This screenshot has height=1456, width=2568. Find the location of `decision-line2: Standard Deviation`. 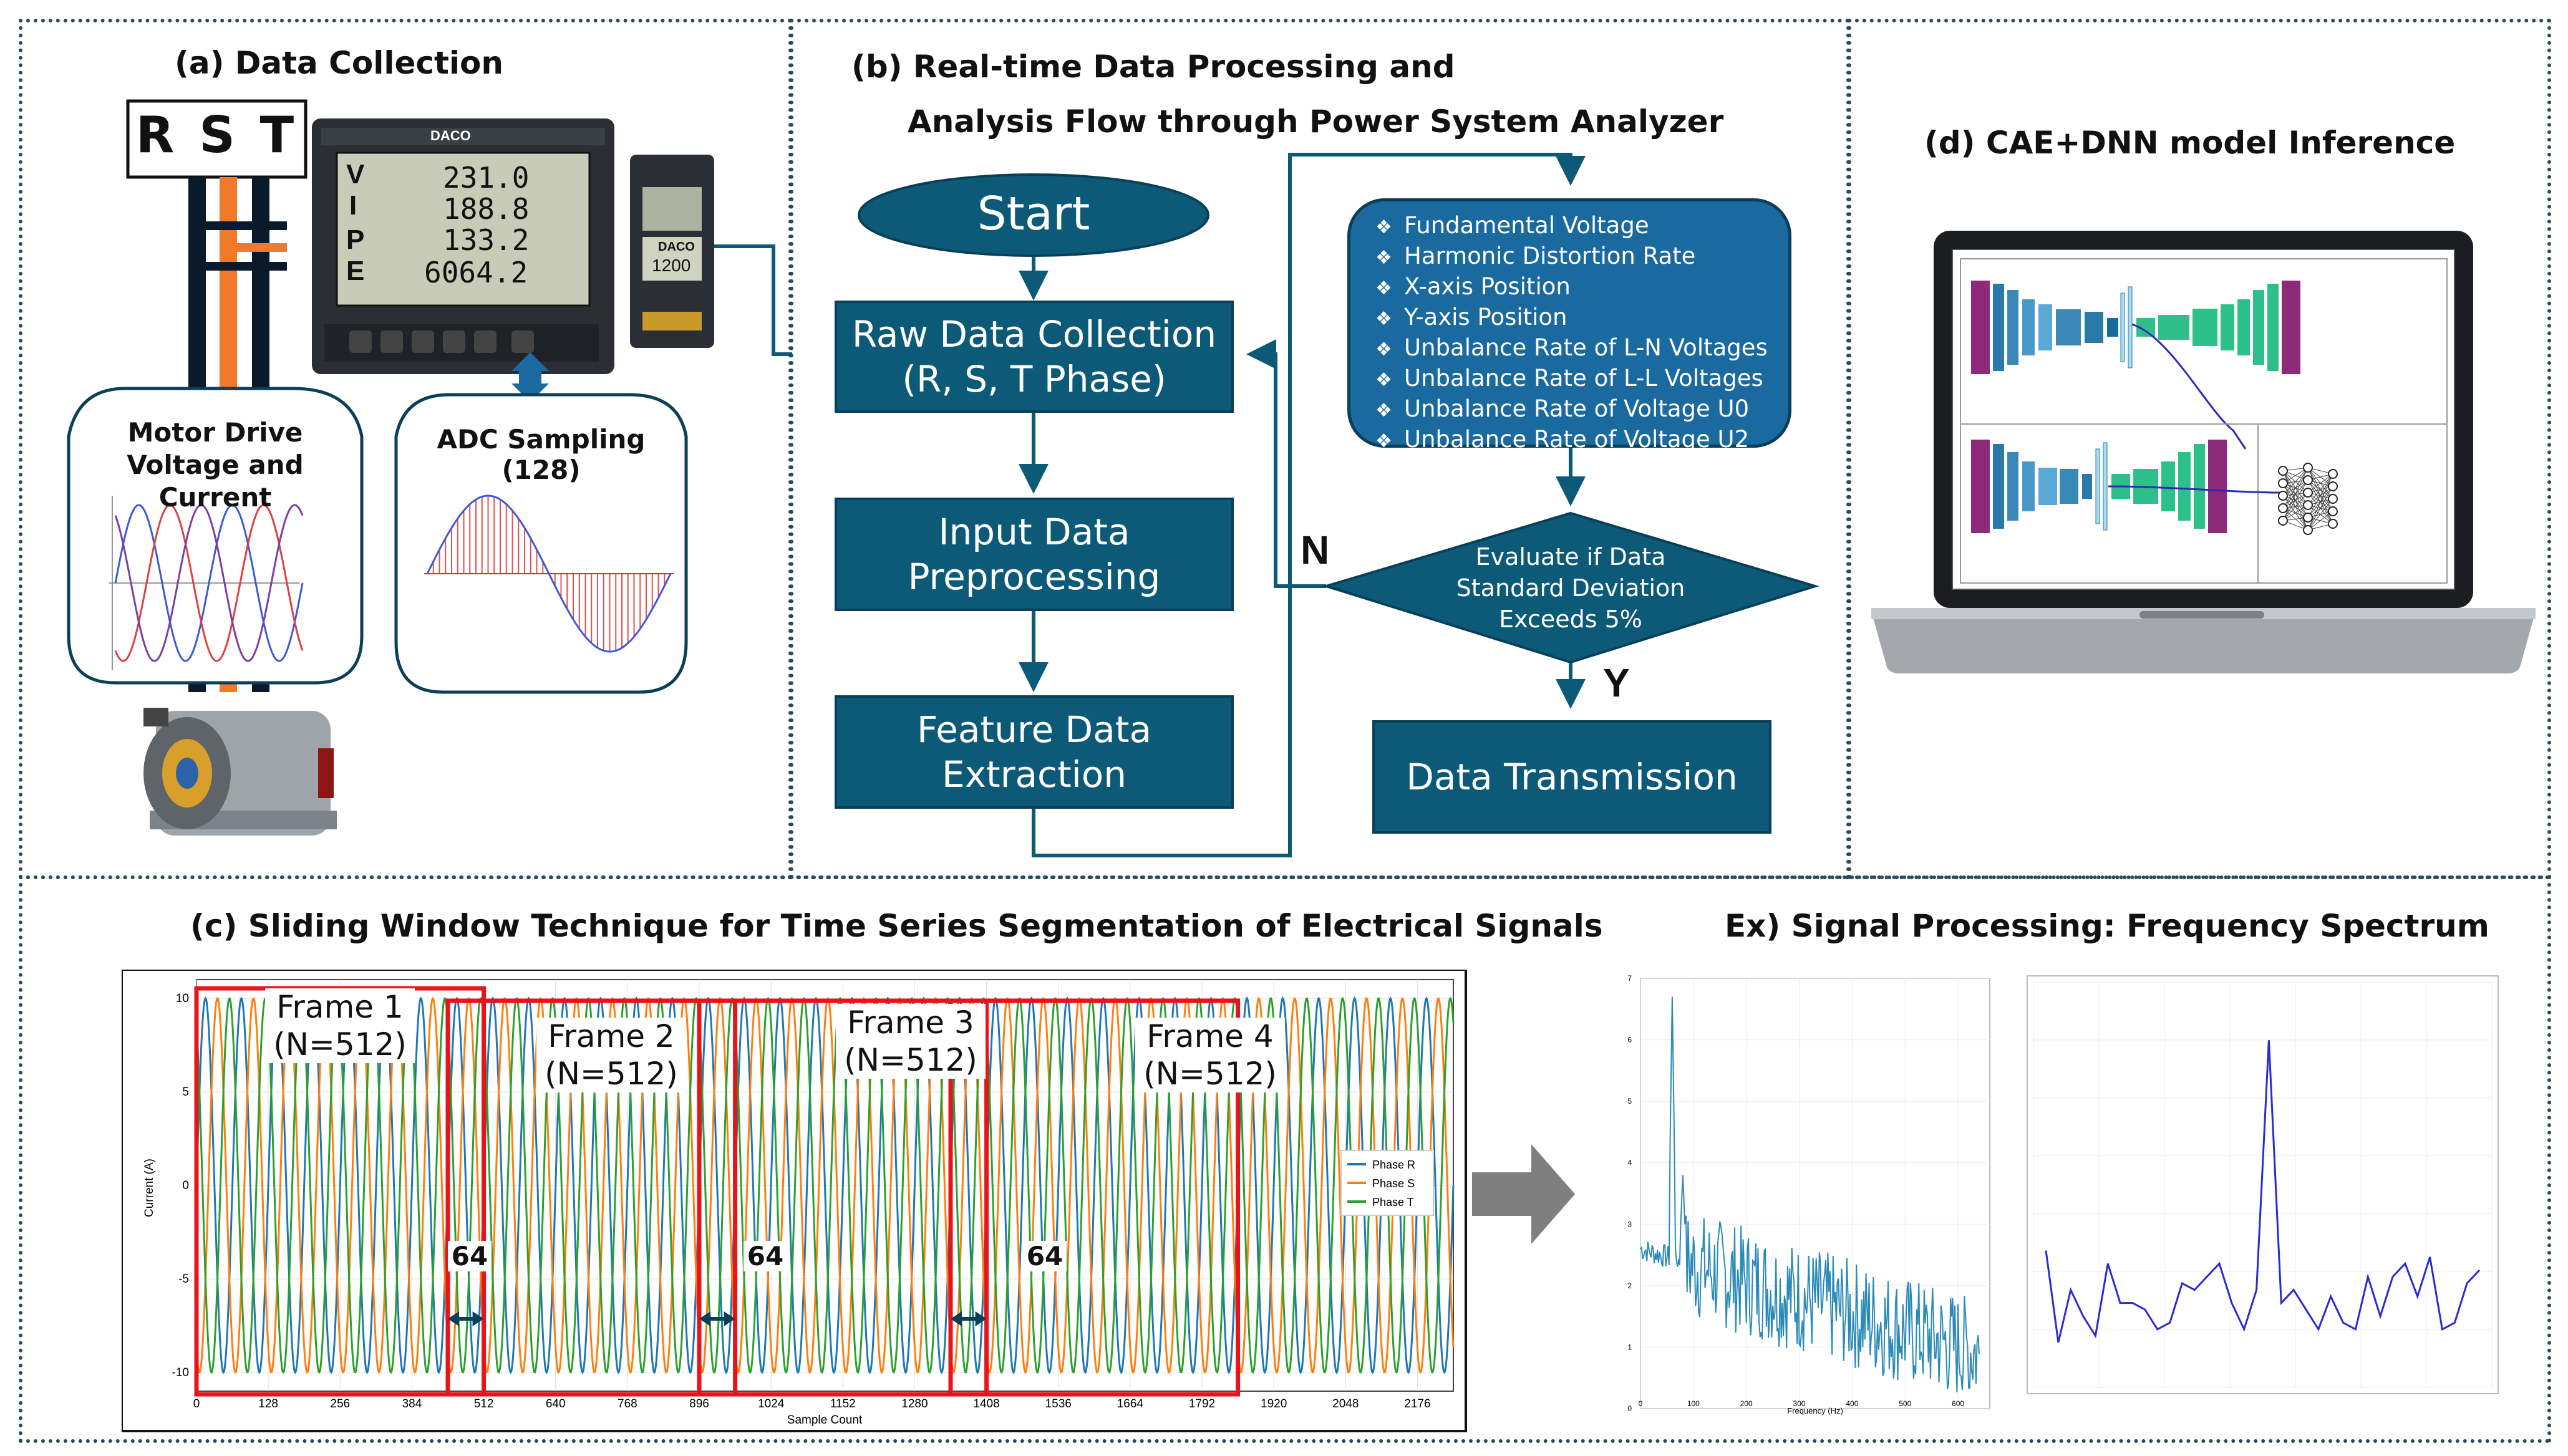

decision-line2: Standard Deviation is located at coordinates (1571, 588).